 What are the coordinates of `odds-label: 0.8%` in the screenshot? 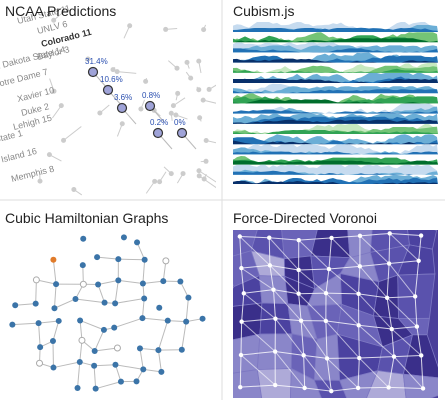 It's located at (151, 95).